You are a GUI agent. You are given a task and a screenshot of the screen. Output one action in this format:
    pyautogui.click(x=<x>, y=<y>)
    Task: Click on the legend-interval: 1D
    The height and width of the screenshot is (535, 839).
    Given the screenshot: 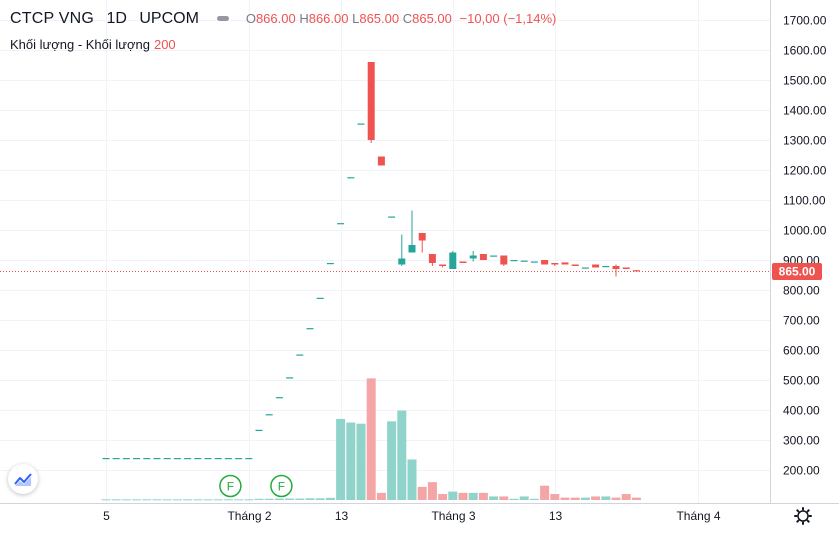 What is the action you would take?
    pyautogui.click(x=116, y=18)
    